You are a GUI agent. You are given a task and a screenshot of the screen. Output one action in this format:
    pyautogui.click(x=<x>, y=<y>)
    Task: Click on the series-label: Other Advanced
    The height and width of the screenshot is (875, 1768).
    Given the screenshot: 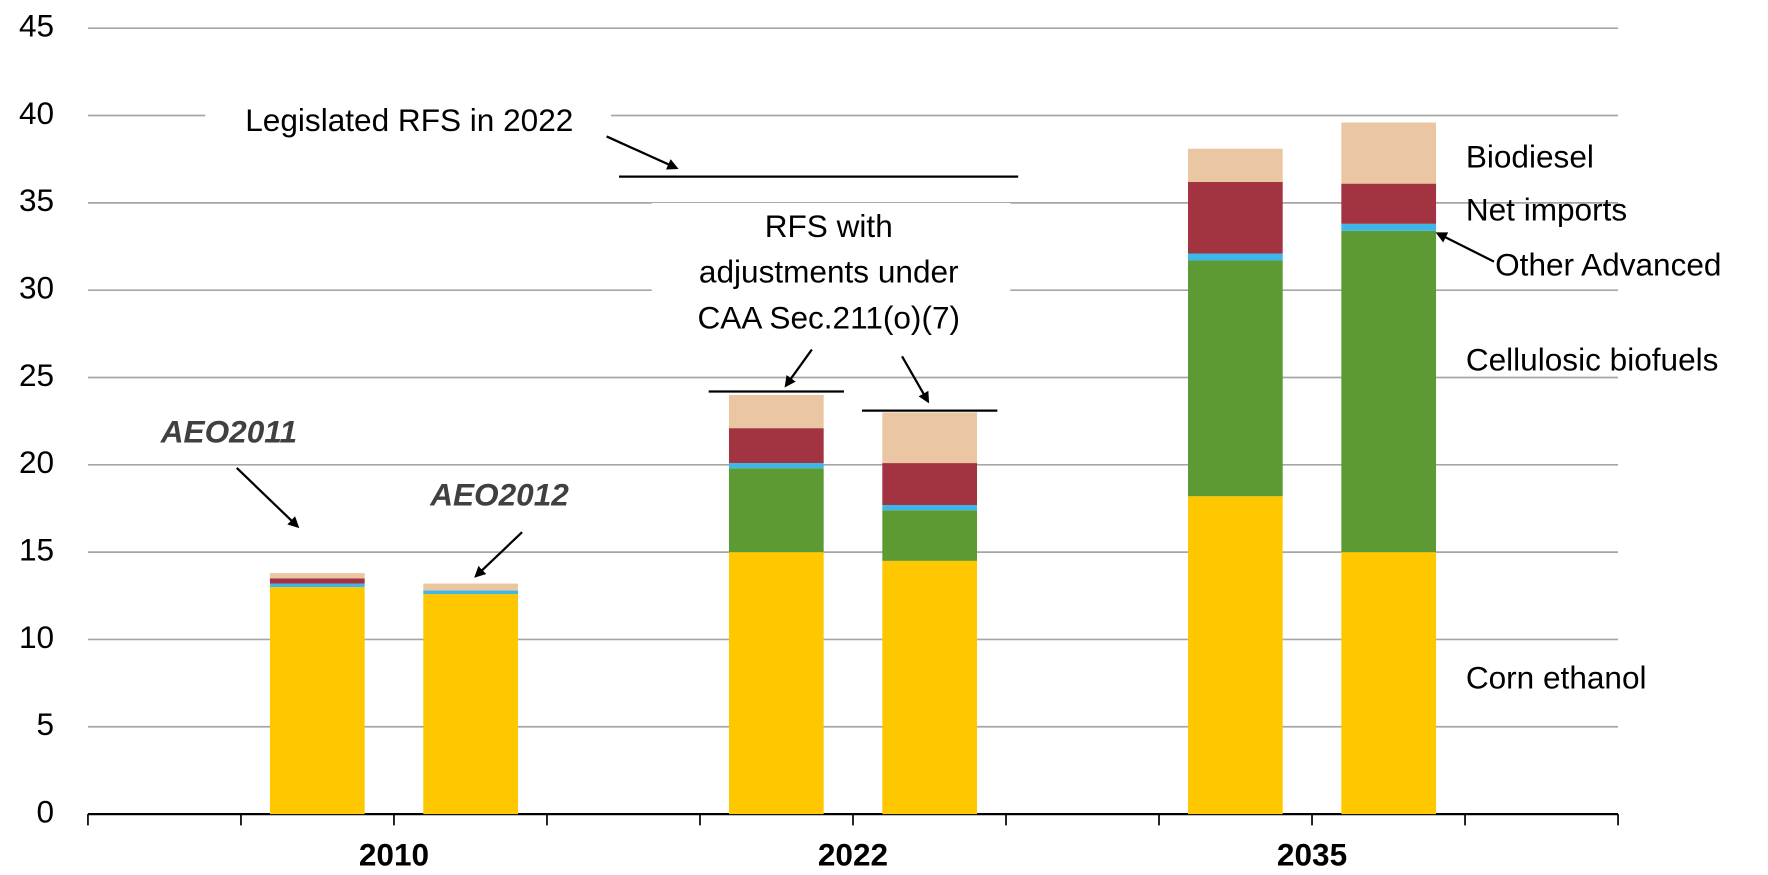 What is the action you would take?
    pyautogui.click(x=1608, y=265)
    